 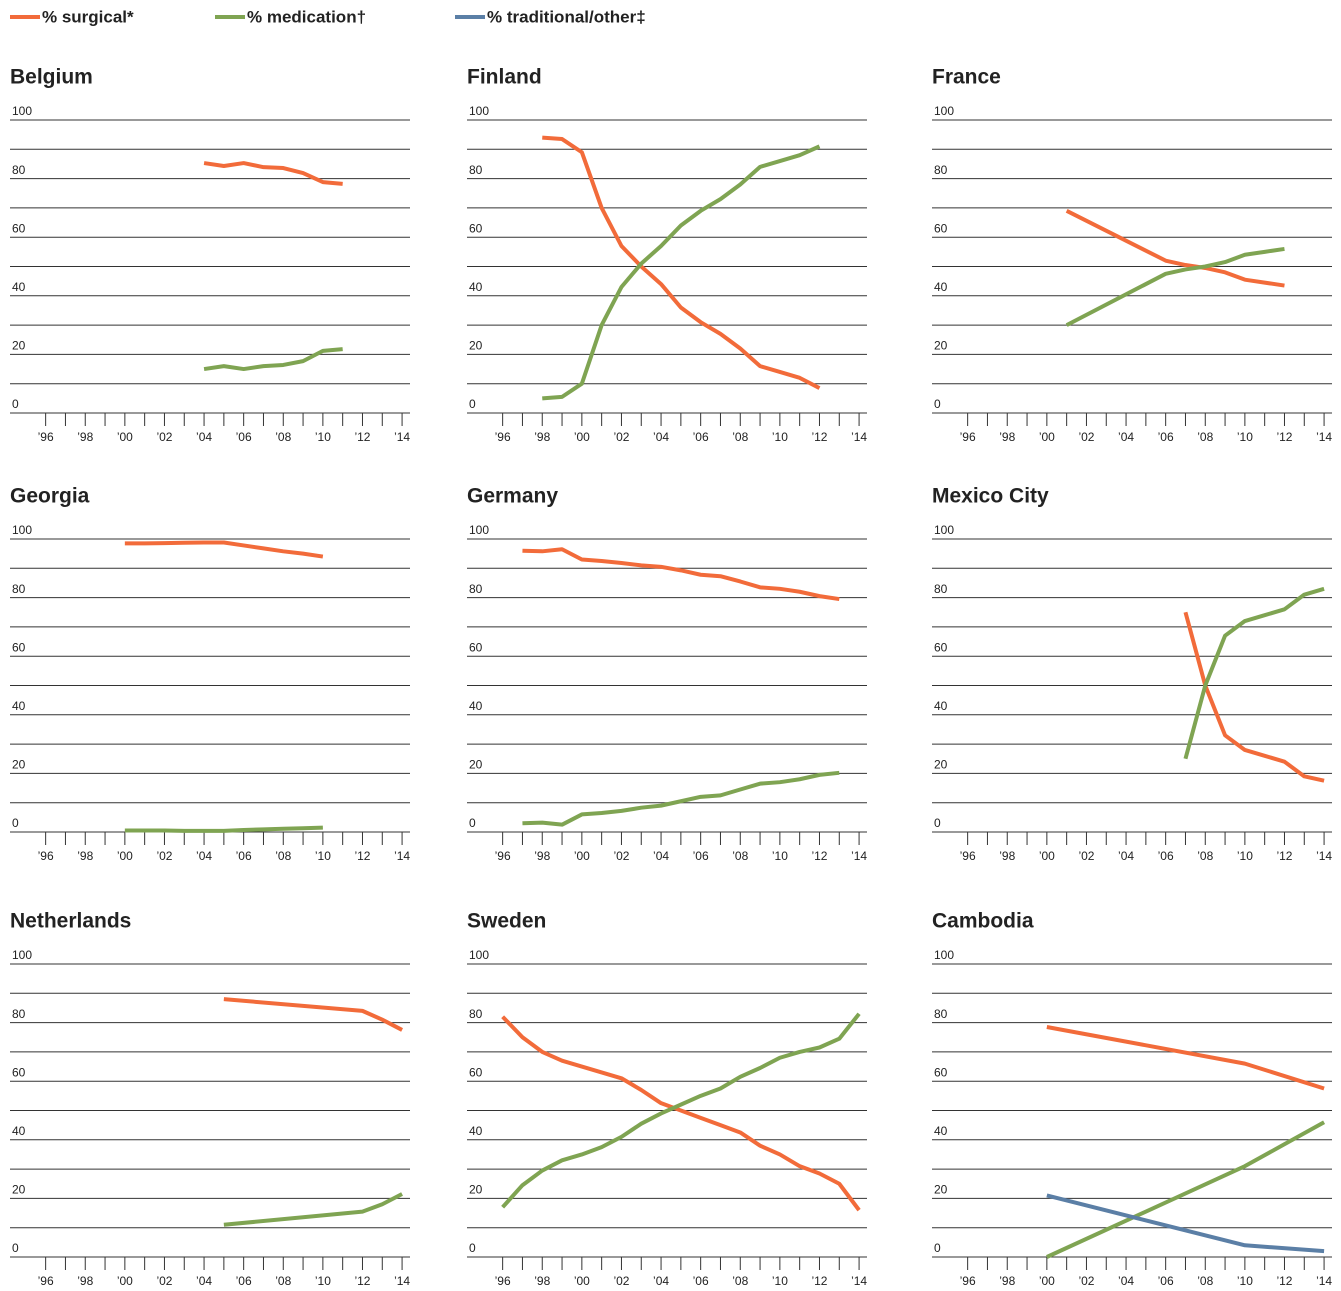 What do you see at coordinates (990, 496) in the screenshot?
I see `panel-title: Mexico City` at bounding box center [990, 496].